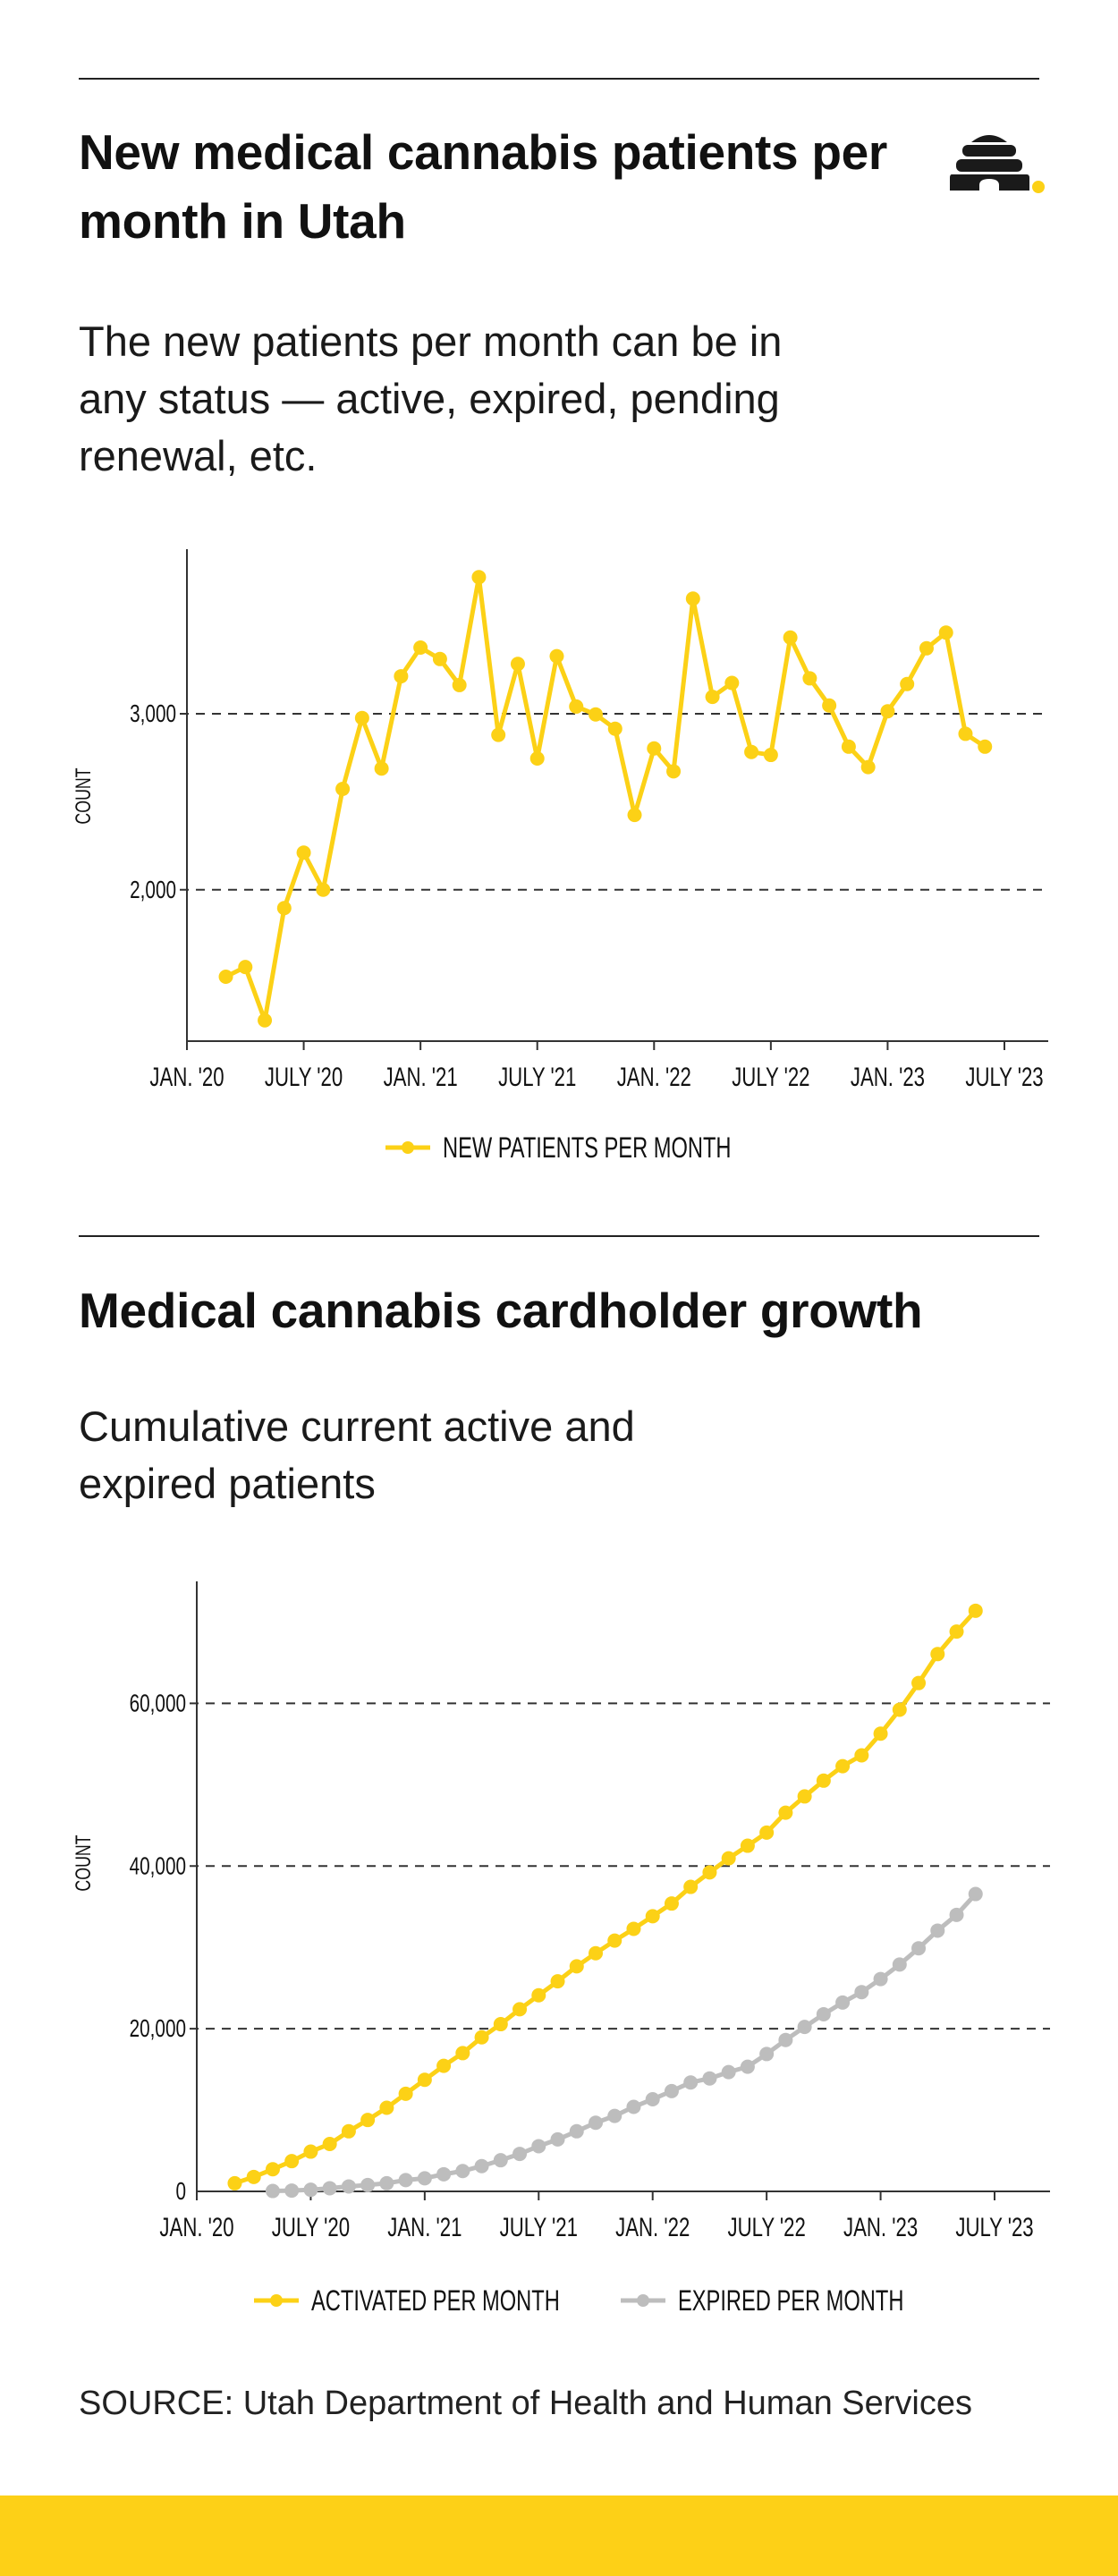  What do you see at coordinates (181, 2192) in the screenshot?
I see `y-tick-label: 0` at bounding box center [181, 2192].